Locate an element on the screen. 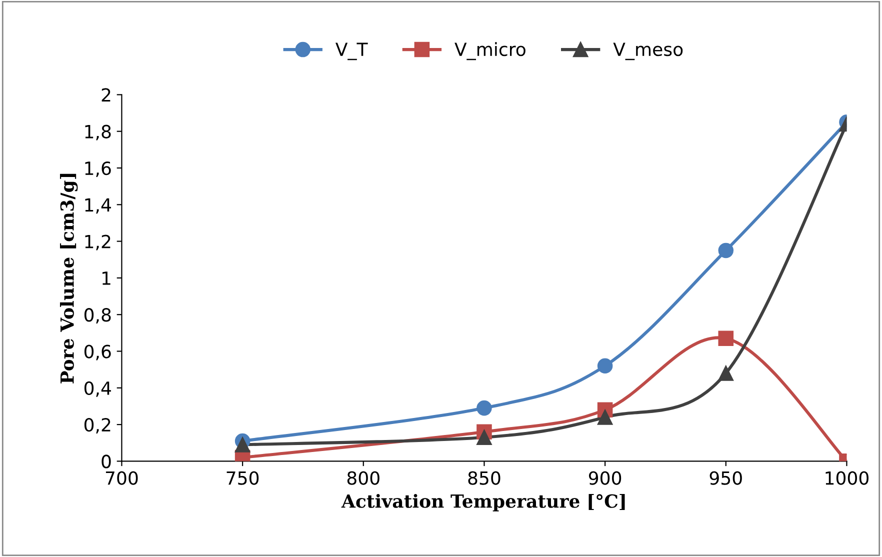 The width and height of the screenshot is (882, 557). y-tick-label: 1,4 is located at coordinates (98, 206).